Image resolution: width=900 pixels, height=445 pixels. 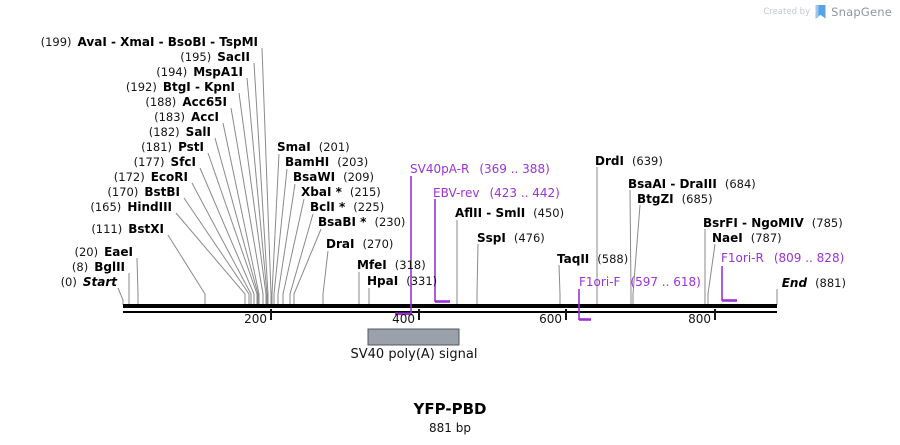 I want to click on site-name: BsaBI *, so click(x=342, y=222).